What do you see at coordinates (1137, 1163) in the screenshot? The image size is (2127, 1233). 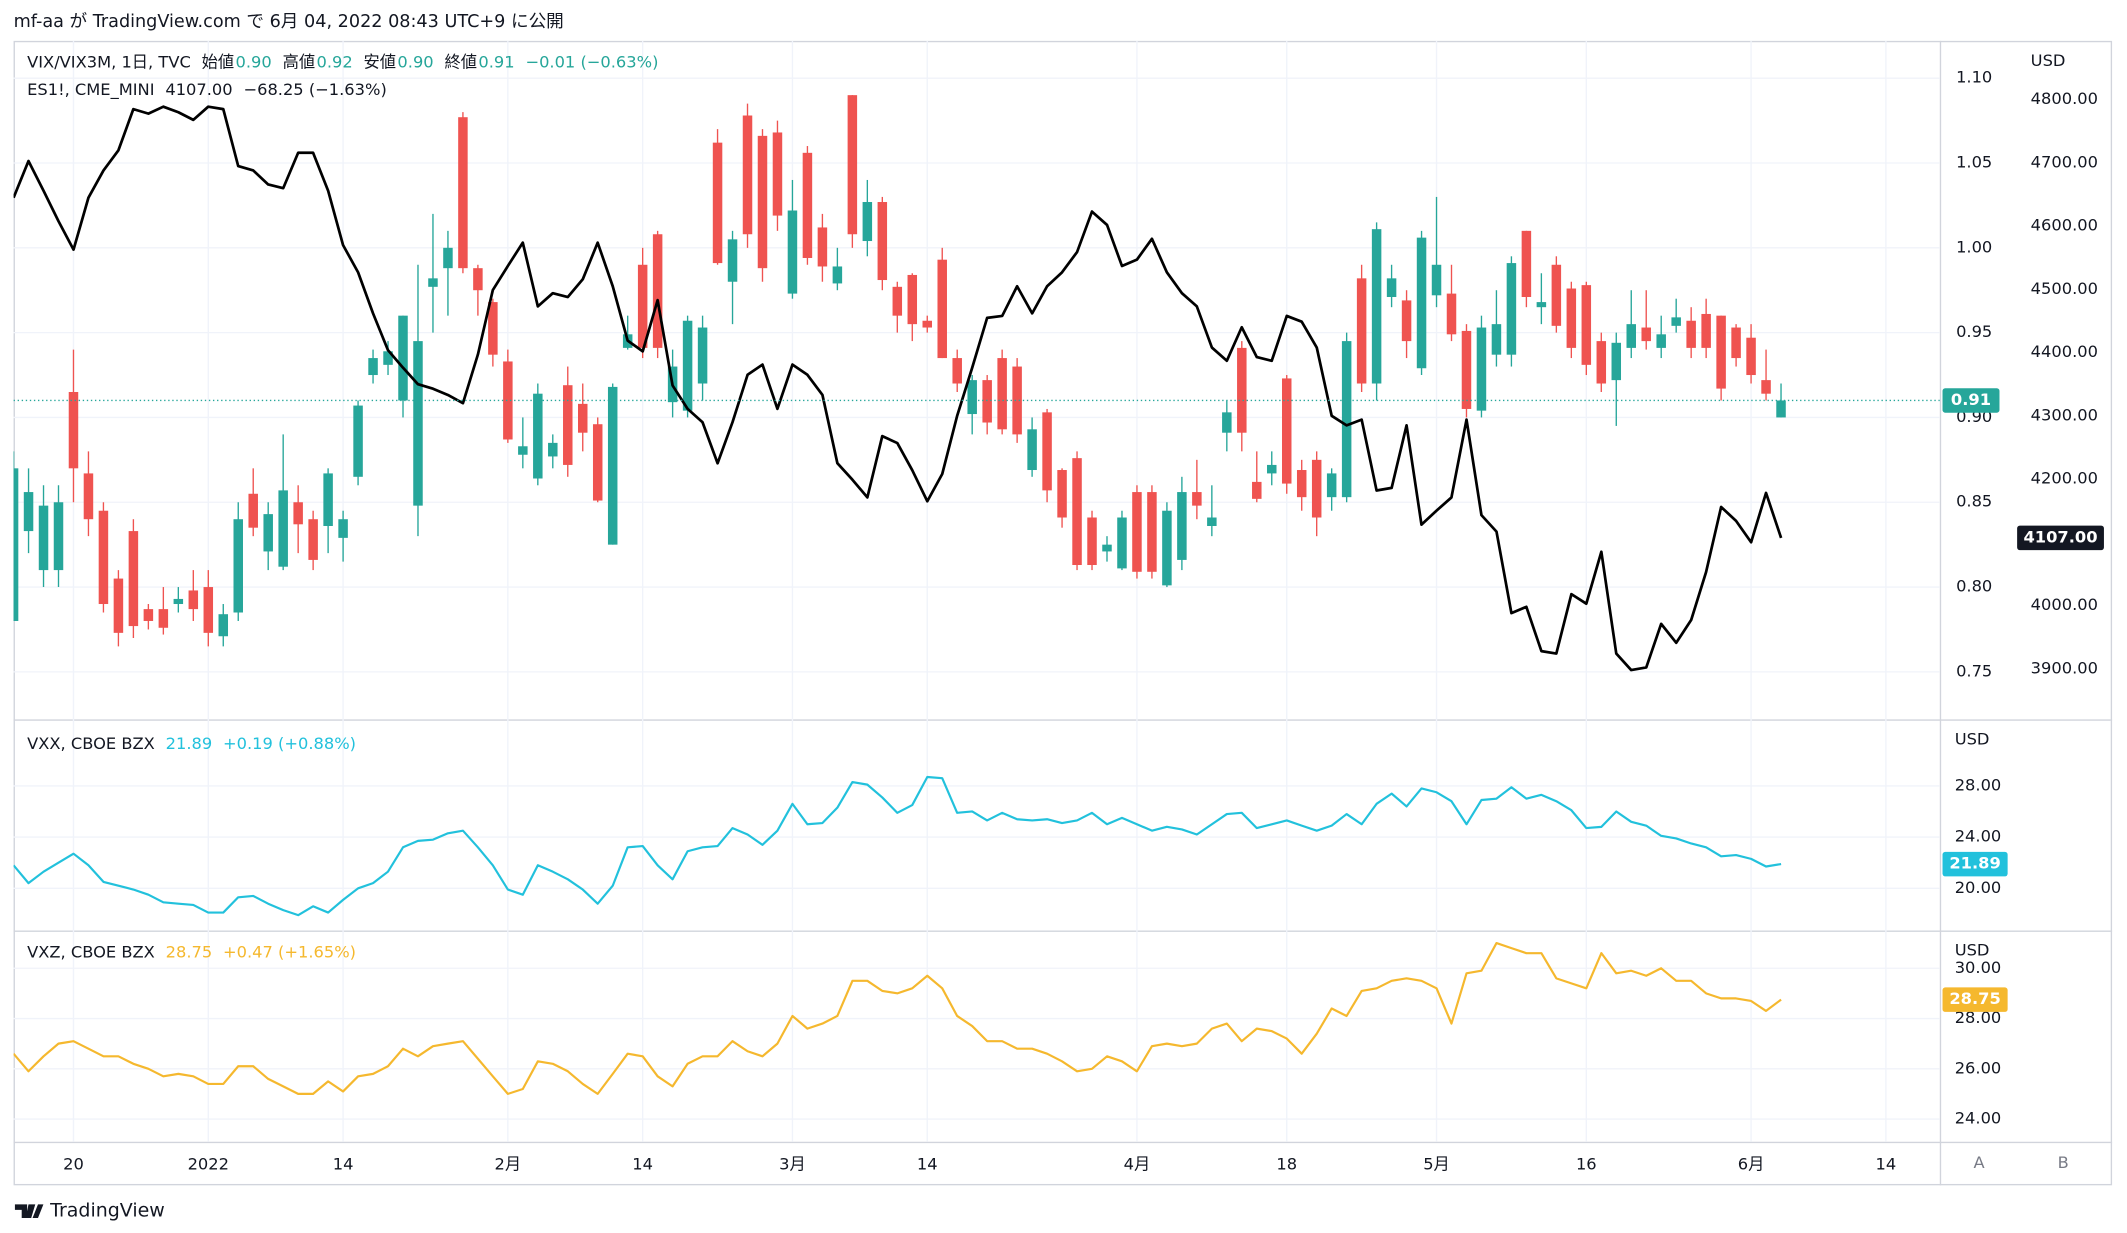 I see `x-tick-label: 4月` at bounding box center [1137, 1163].